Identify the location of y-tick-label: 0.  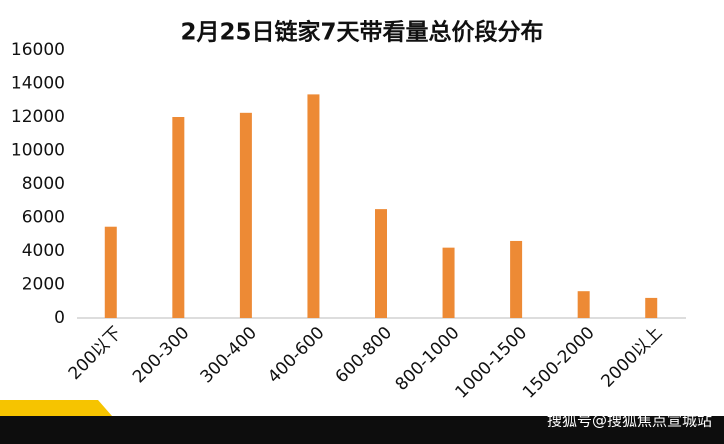
(59, 318).